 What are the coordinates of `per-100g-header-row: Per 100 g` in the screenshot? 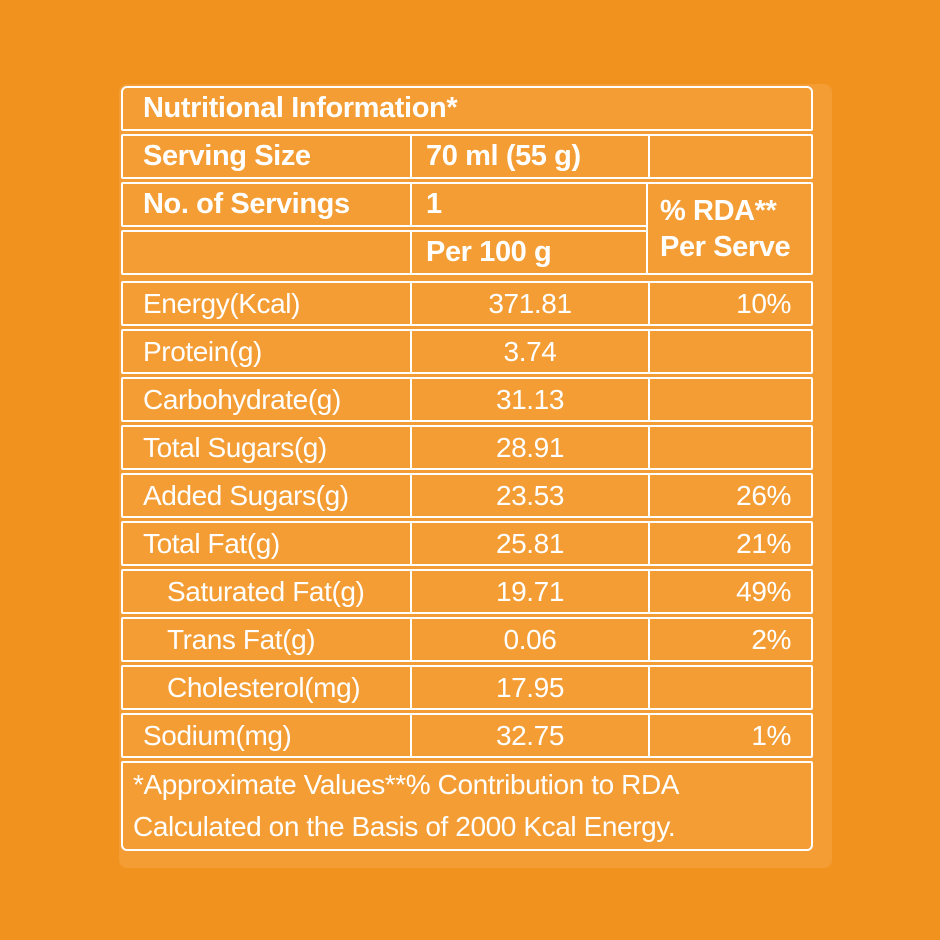 It's located at (384, 252).